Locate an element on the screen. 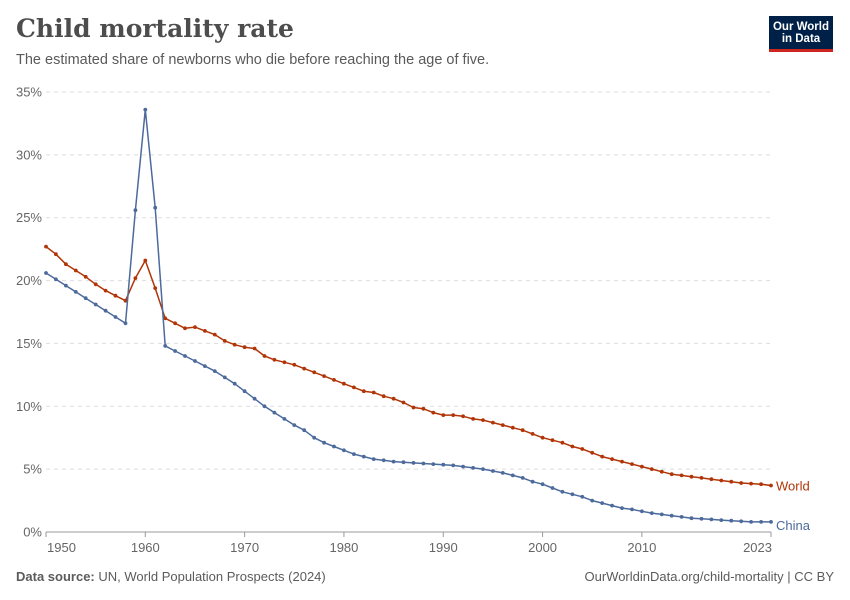  series-label-world: World is located at coordinates (793, 485).